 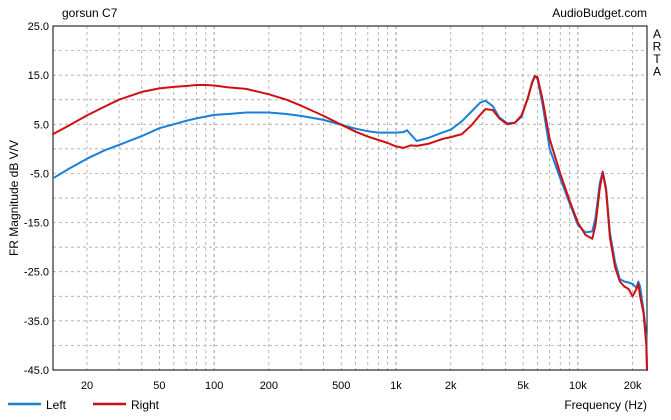 I want to click on y-tick-label: -25.0, so click(x=36, y=273).